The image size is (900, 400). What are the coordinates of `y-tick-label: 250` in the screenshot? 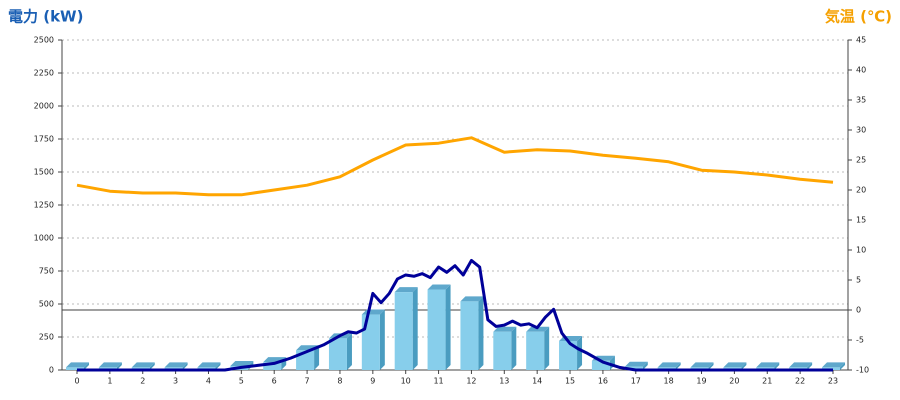 It's located at (46, 337).